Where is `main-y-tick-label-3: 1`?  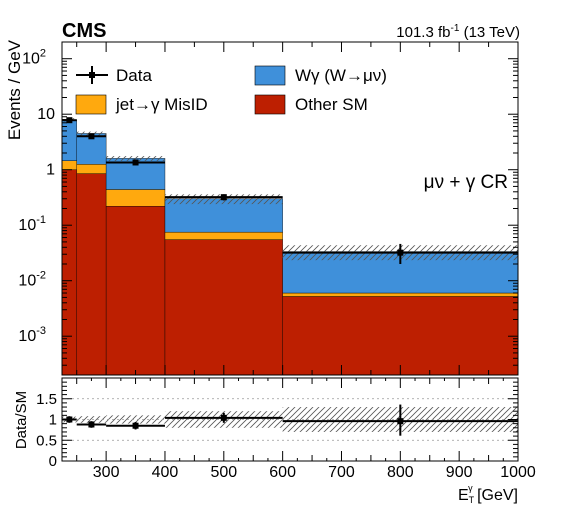
main-y-tick-label-3: 1 is located at coordinates (50, 170).